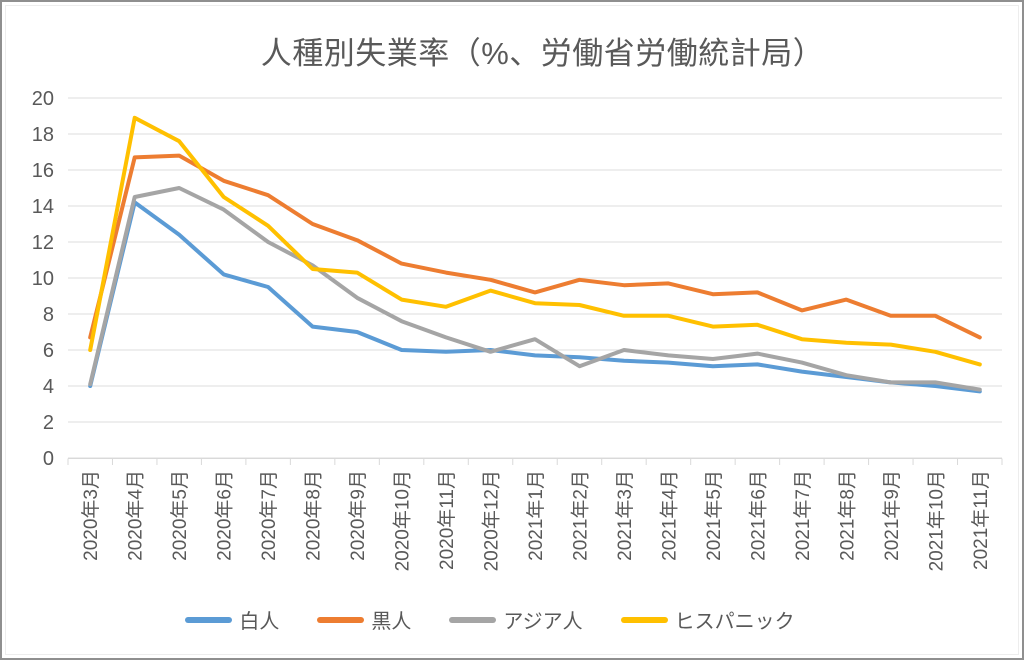  I want to click on legend-item-black: 黒人, so click(364, 619).